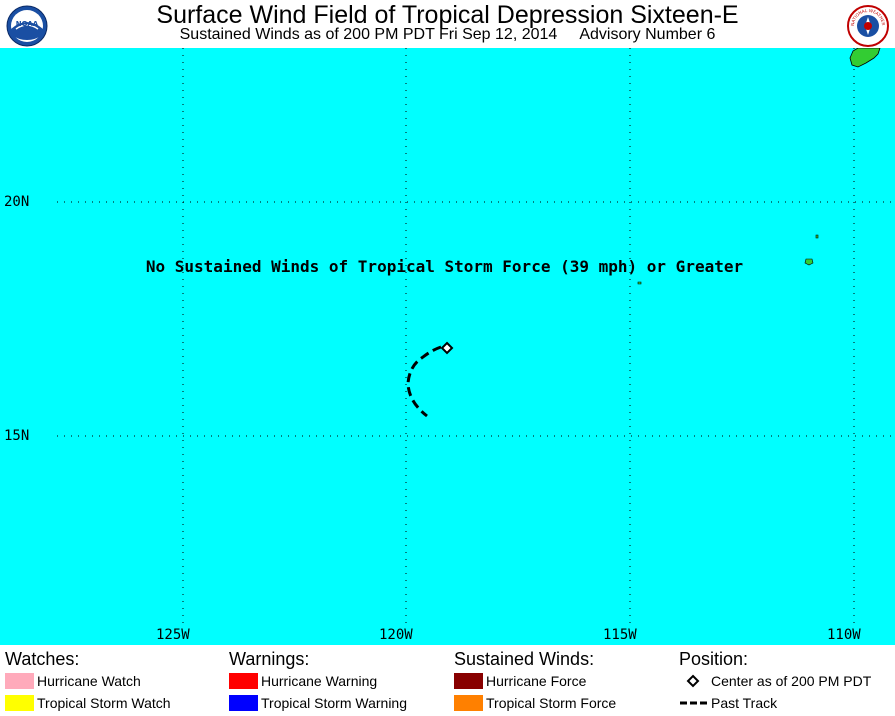 This screenshot has width=895, height=716. What do you see at coordinates (693, 681) in the screenshot?
I see `diamond-icon` at bounding box center [693, 681].